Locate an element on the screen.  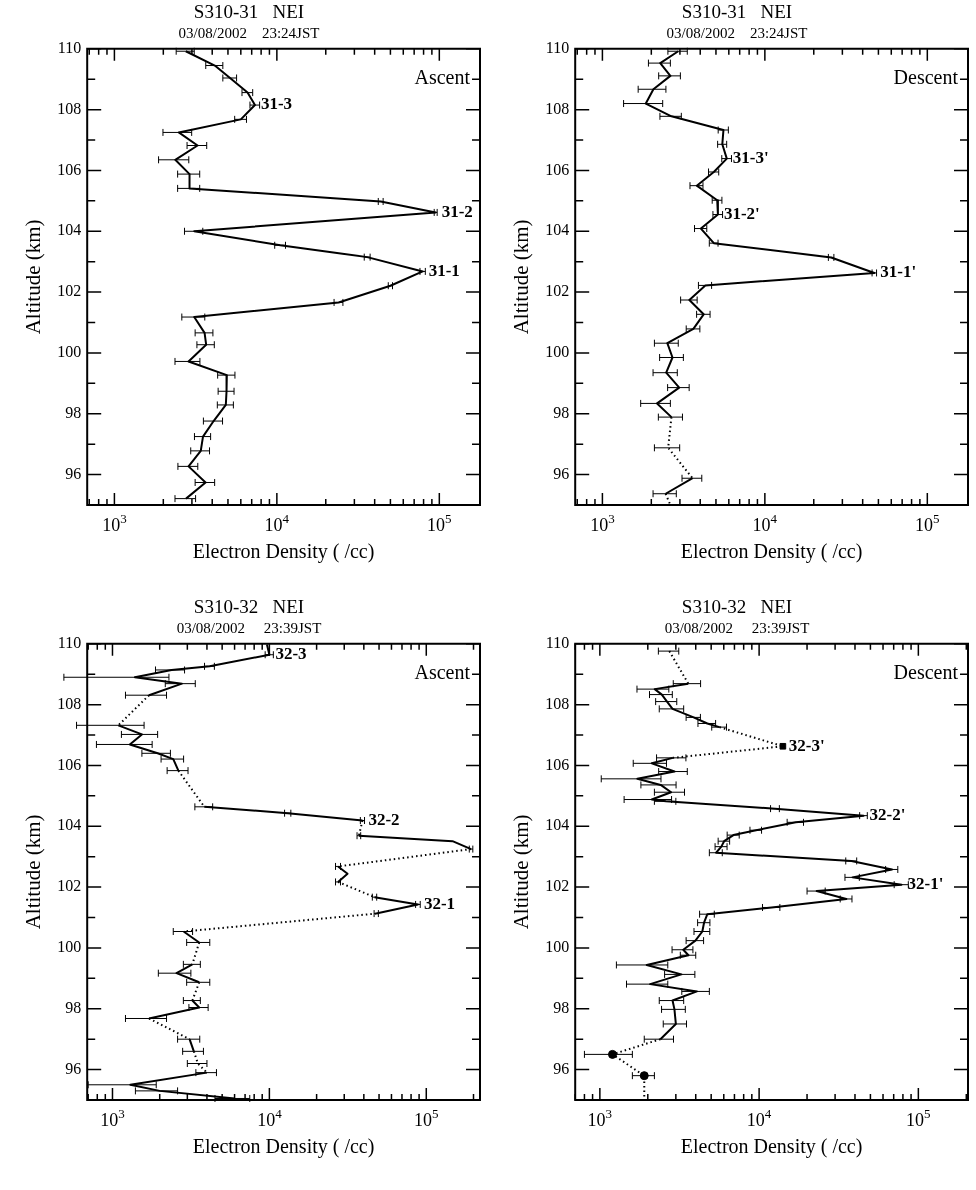
annotation: 31-2 is located at coordinates (457, 211).